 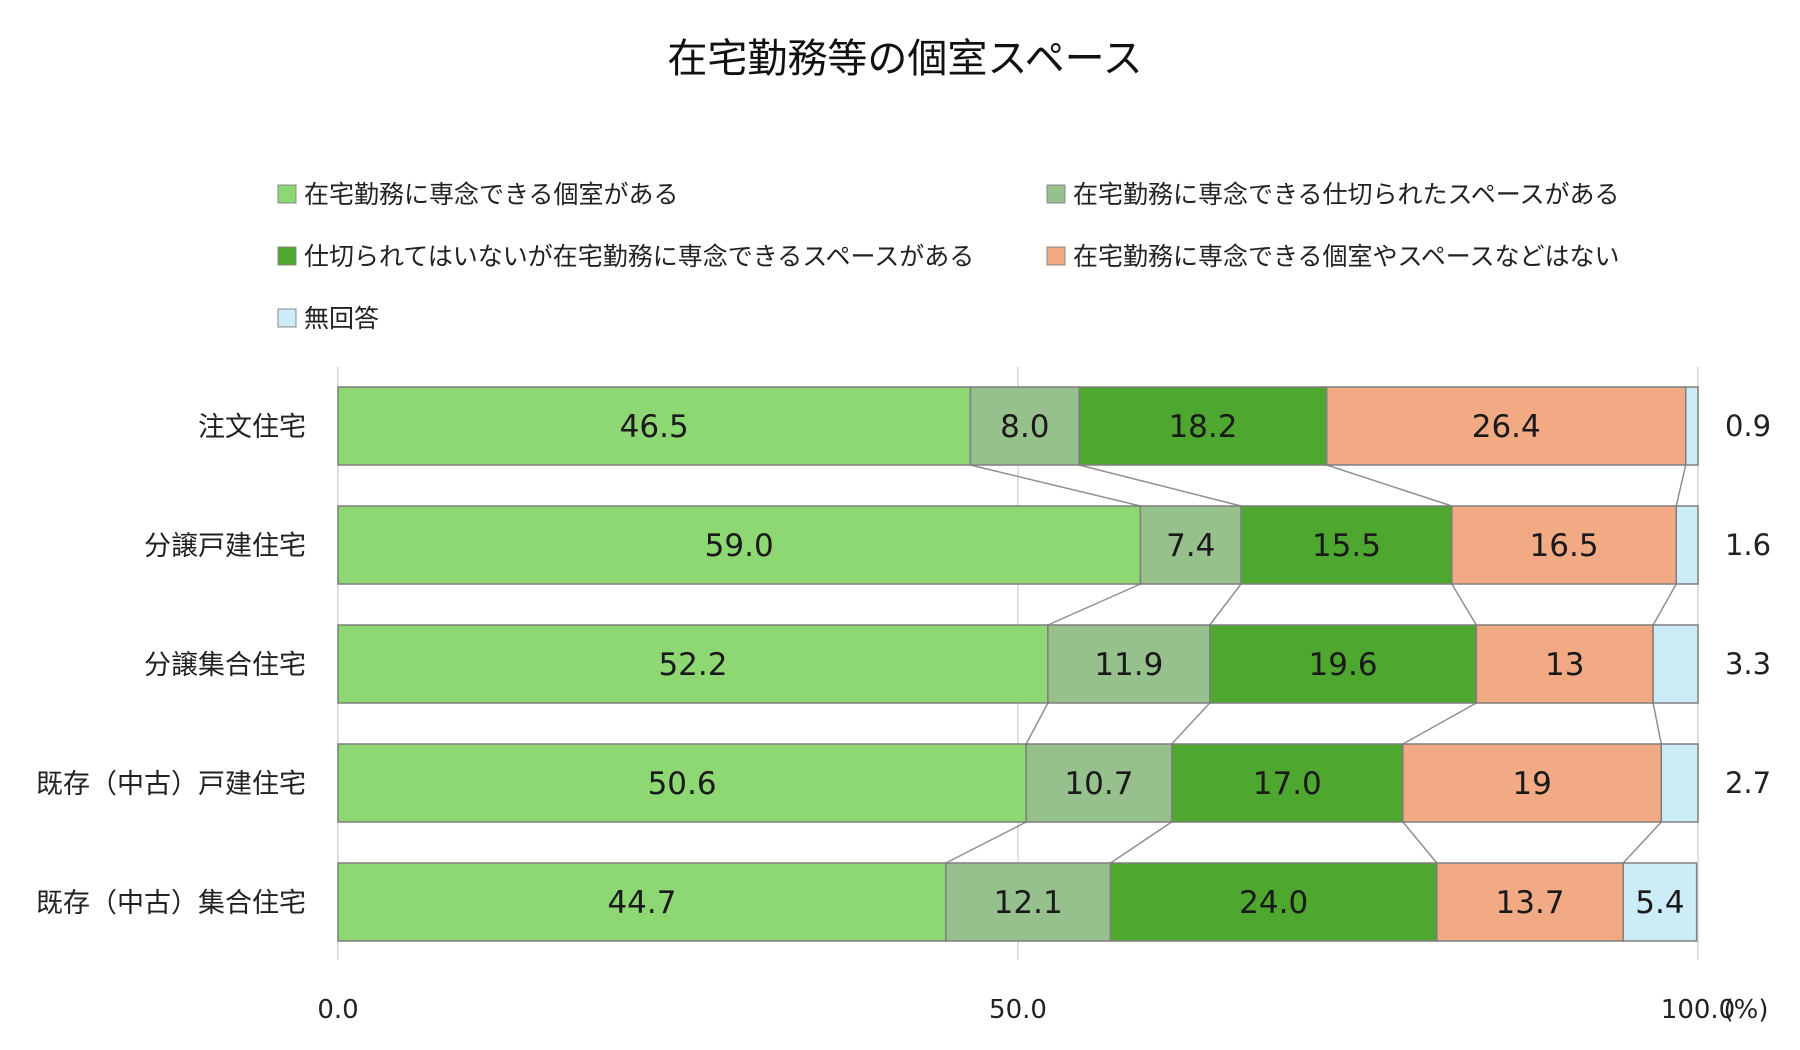 I want to click on bar-segment-s3-r3, so click(x=1343, y=664).